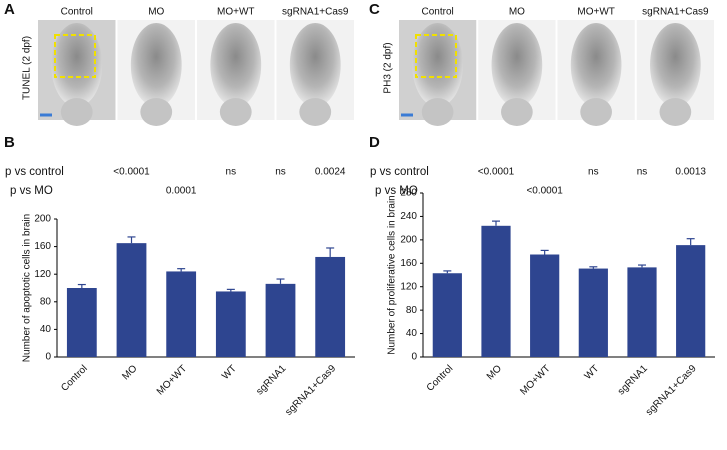 This screenshot has width=727, height=450. What do you see at coordinates (408, 216) in the screenshot?
I see `y-tick-label: 240` at bounding box center [408, 216].